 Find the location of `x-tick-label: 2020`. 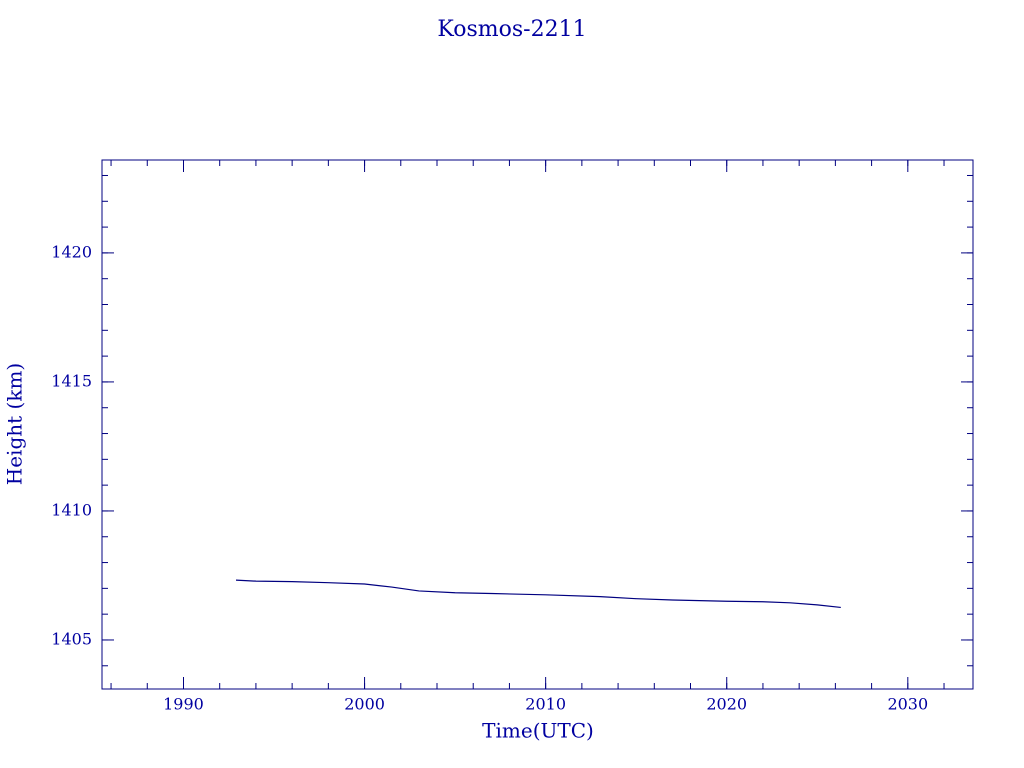

x-tick-label: 2020 is located at coordinates (726, 704).